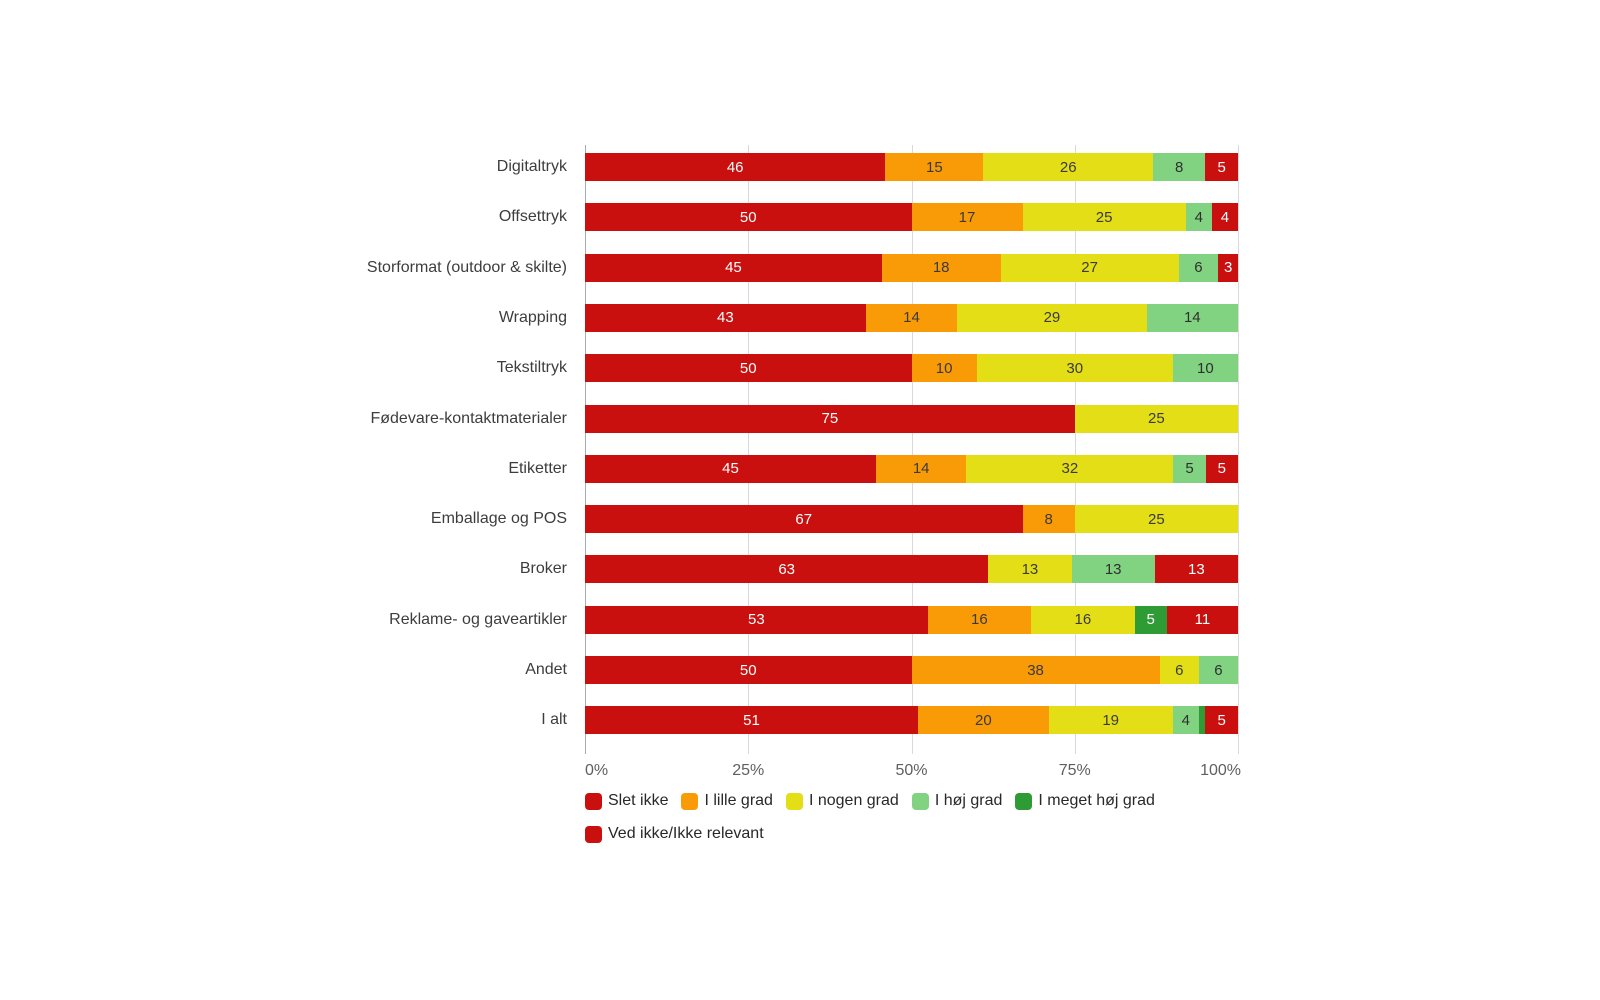  I want to click on legend-item: I lille grad, so click(727, 801).